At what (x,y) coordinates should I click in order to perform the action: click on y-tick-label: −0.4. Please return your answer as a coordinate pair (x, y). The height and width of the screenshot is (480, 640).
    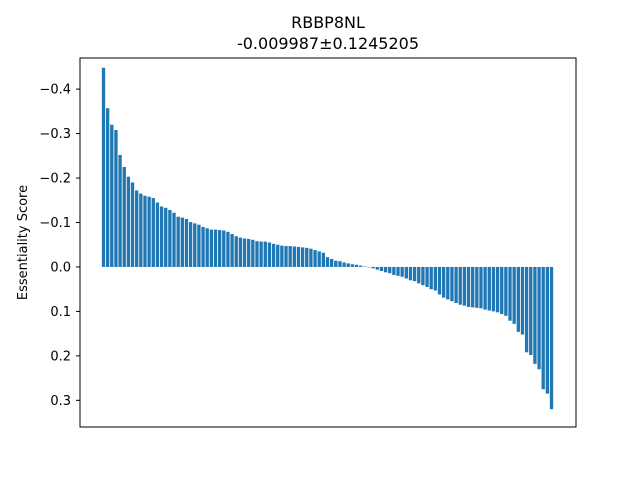
    Looking at the image, I should click on (55, 90).